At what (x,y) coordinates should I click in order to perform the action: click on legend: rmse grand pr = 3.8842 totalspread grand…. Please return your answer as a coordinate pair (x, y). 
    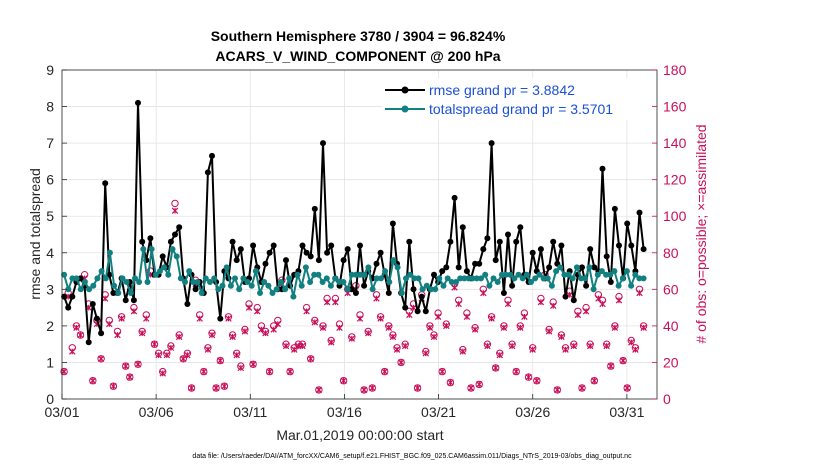
    Looking at the image, I should click on (517, 99).